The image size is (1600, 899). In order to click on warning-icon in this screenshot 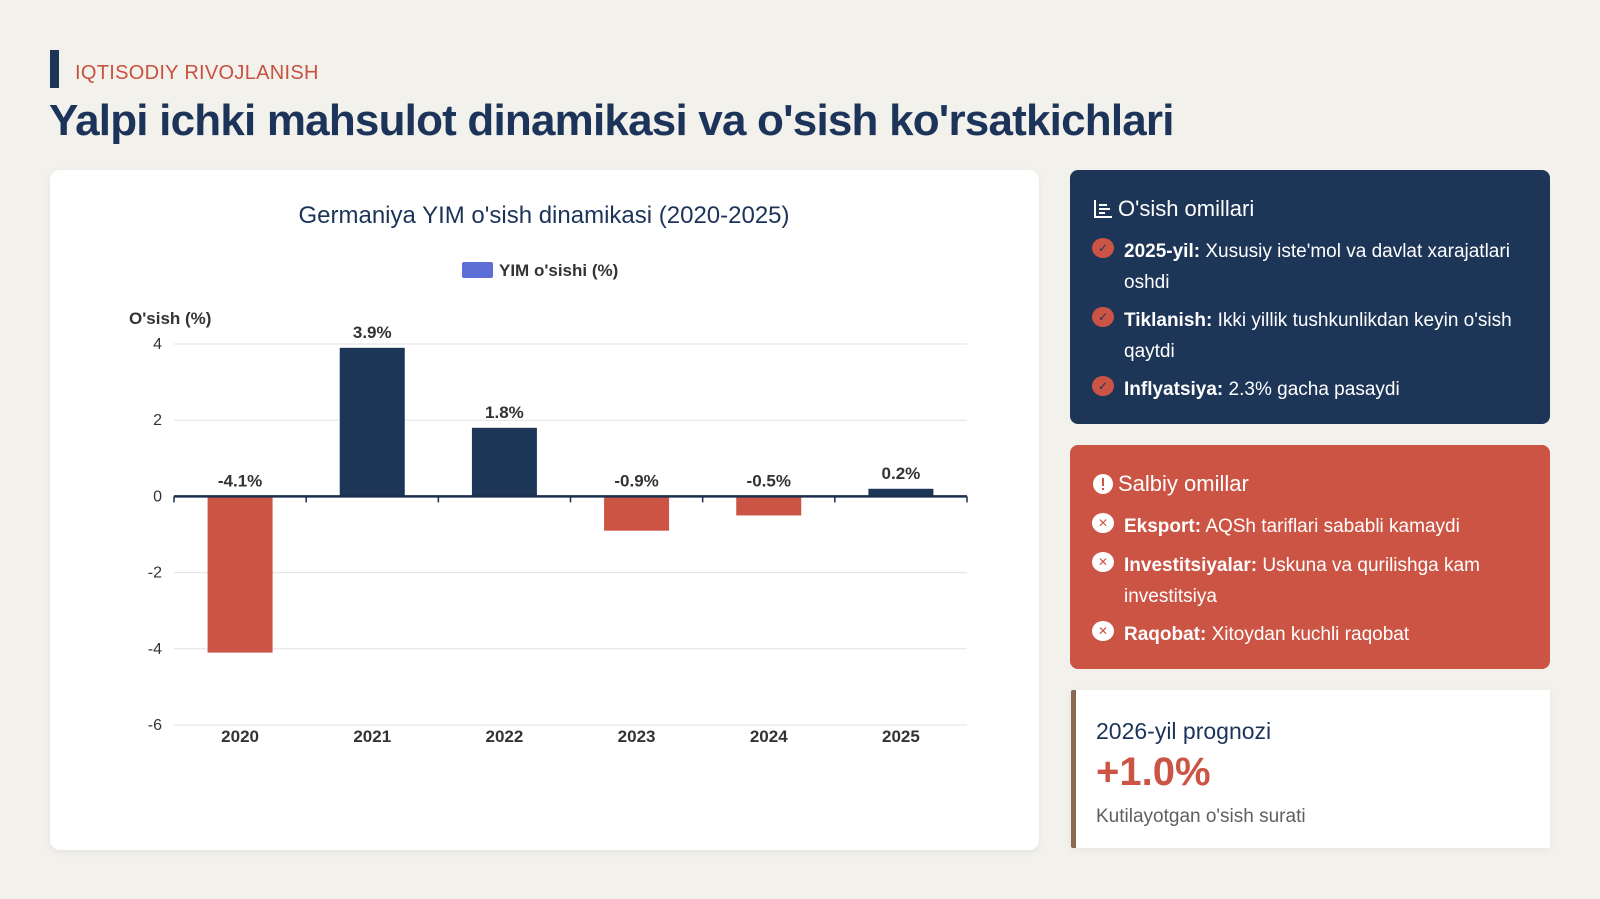, I will do `click(1103, 484)`.